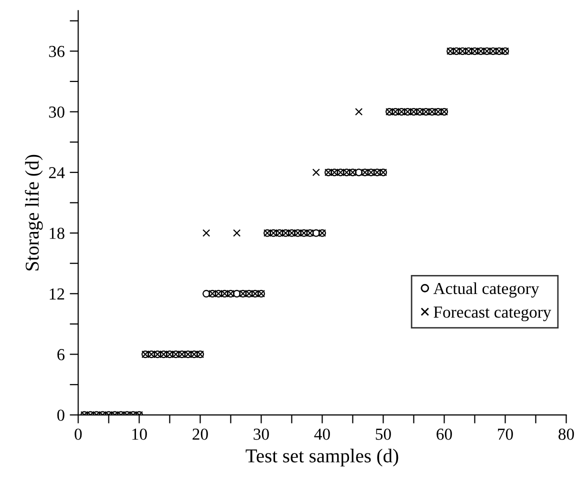  Describe the element at coordinates (493, 314) in the screenshot. I see `legend-label: Forecast category` at that location.